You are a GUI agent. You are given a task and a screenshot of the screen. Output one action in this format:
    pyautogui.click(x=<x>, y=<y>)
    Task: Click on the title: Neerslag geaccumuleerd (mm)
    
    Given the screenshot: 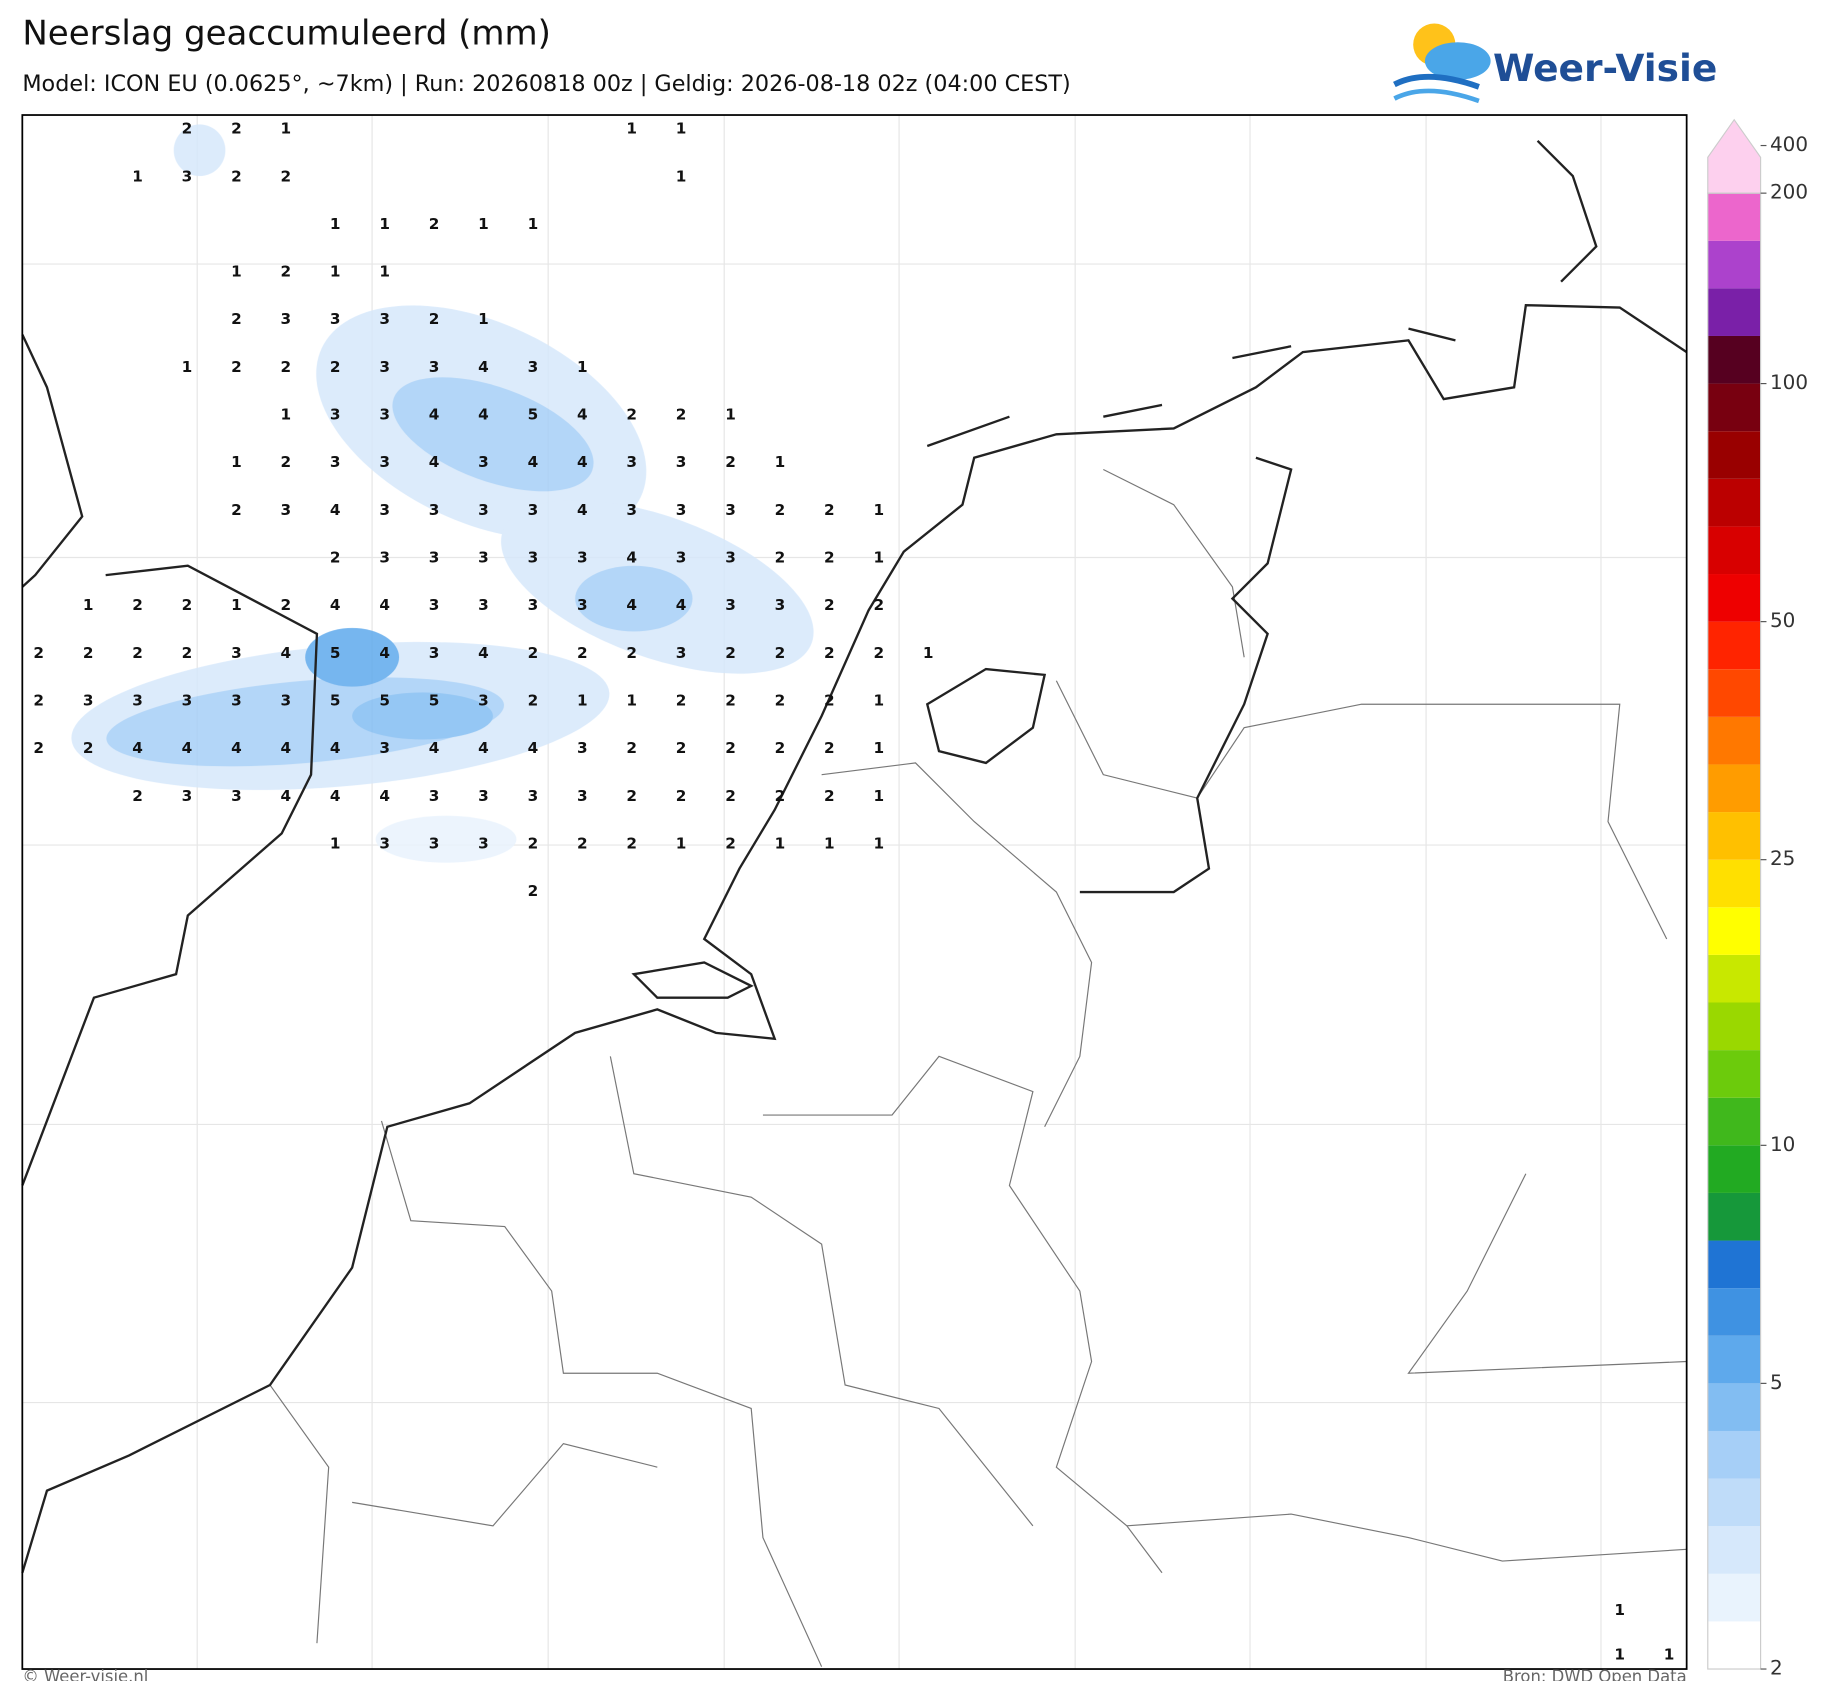 What is the action you would take?
    pyautogui.click(x=286, y=34)
    